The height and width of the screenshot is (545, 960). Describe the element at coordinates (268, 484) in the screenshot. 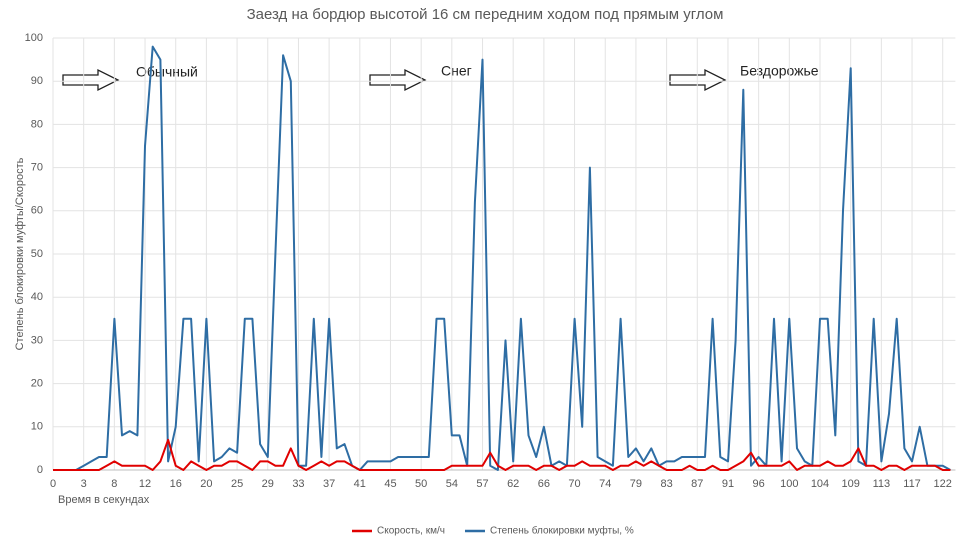

I see `x-tick-label: 29` at that location.